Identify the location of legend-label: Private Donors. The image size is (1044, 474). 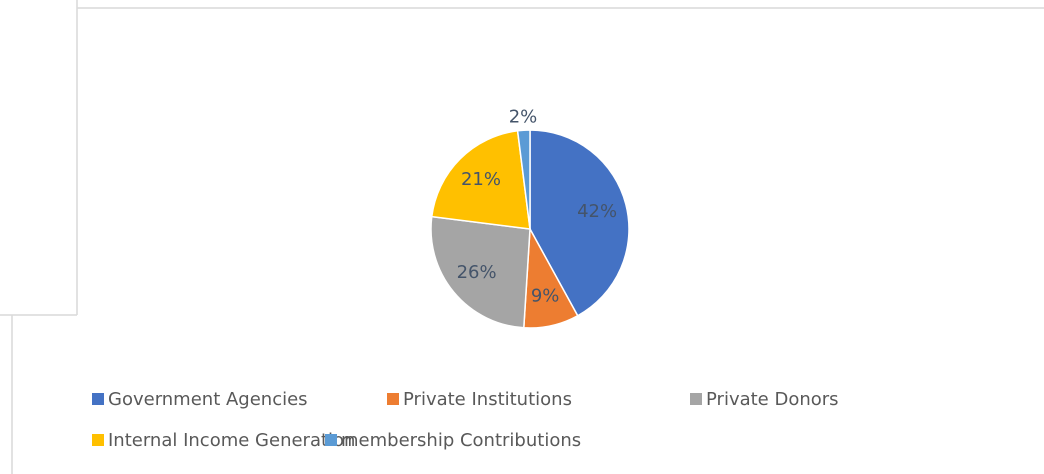
(772, 399).